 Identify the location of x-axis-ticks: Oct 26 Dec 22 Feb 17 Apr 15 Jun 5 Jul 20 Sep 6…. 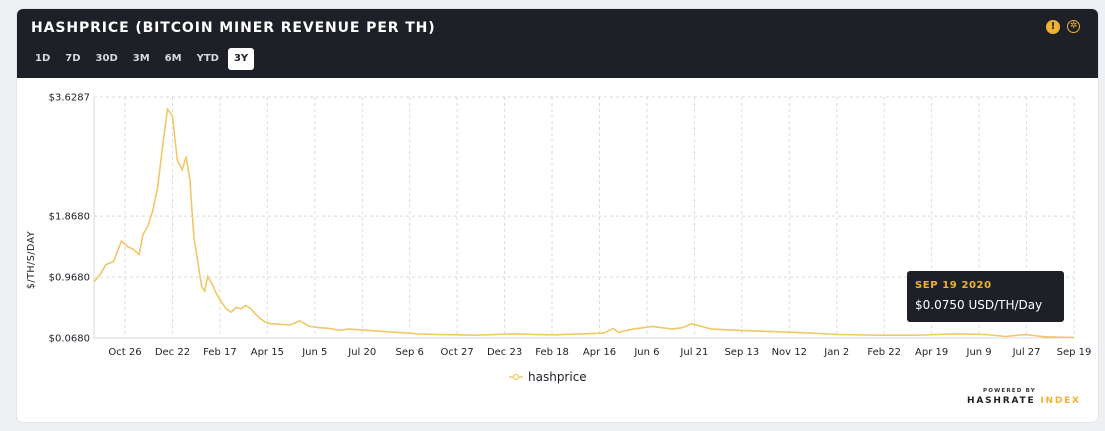
(599, 352).